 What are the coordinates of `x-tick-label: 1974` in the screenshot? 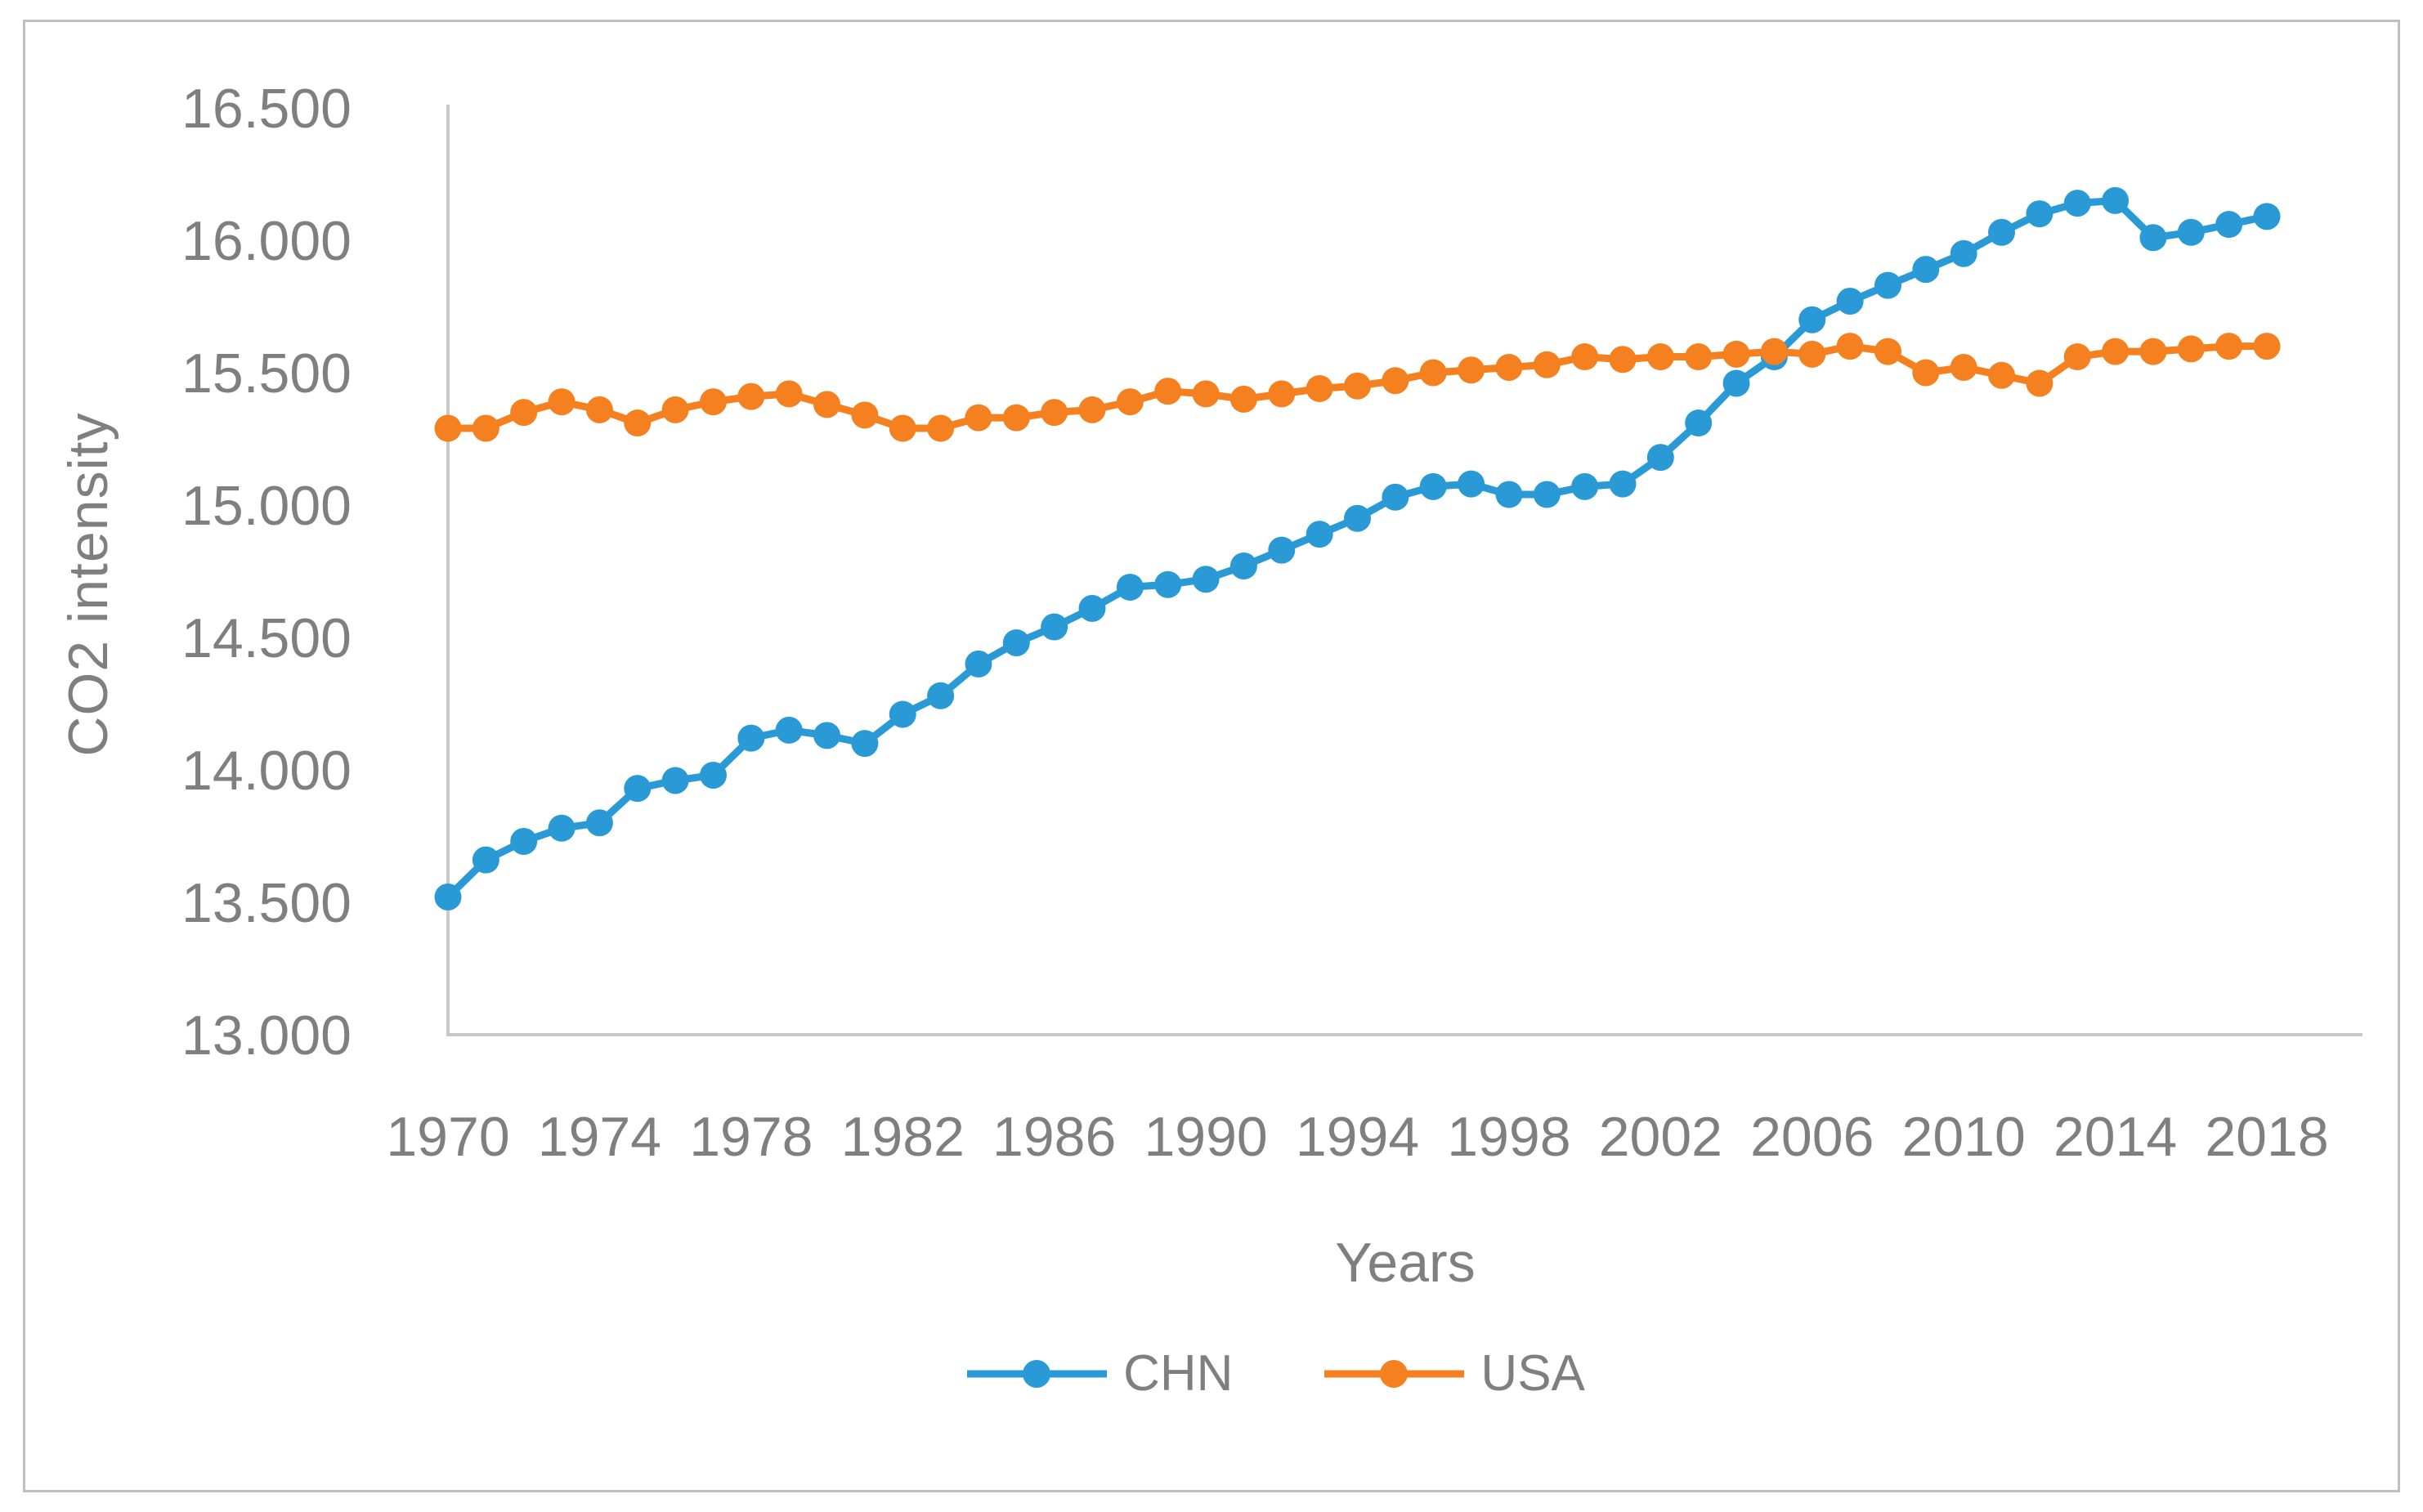 It's located at (599, 1137).